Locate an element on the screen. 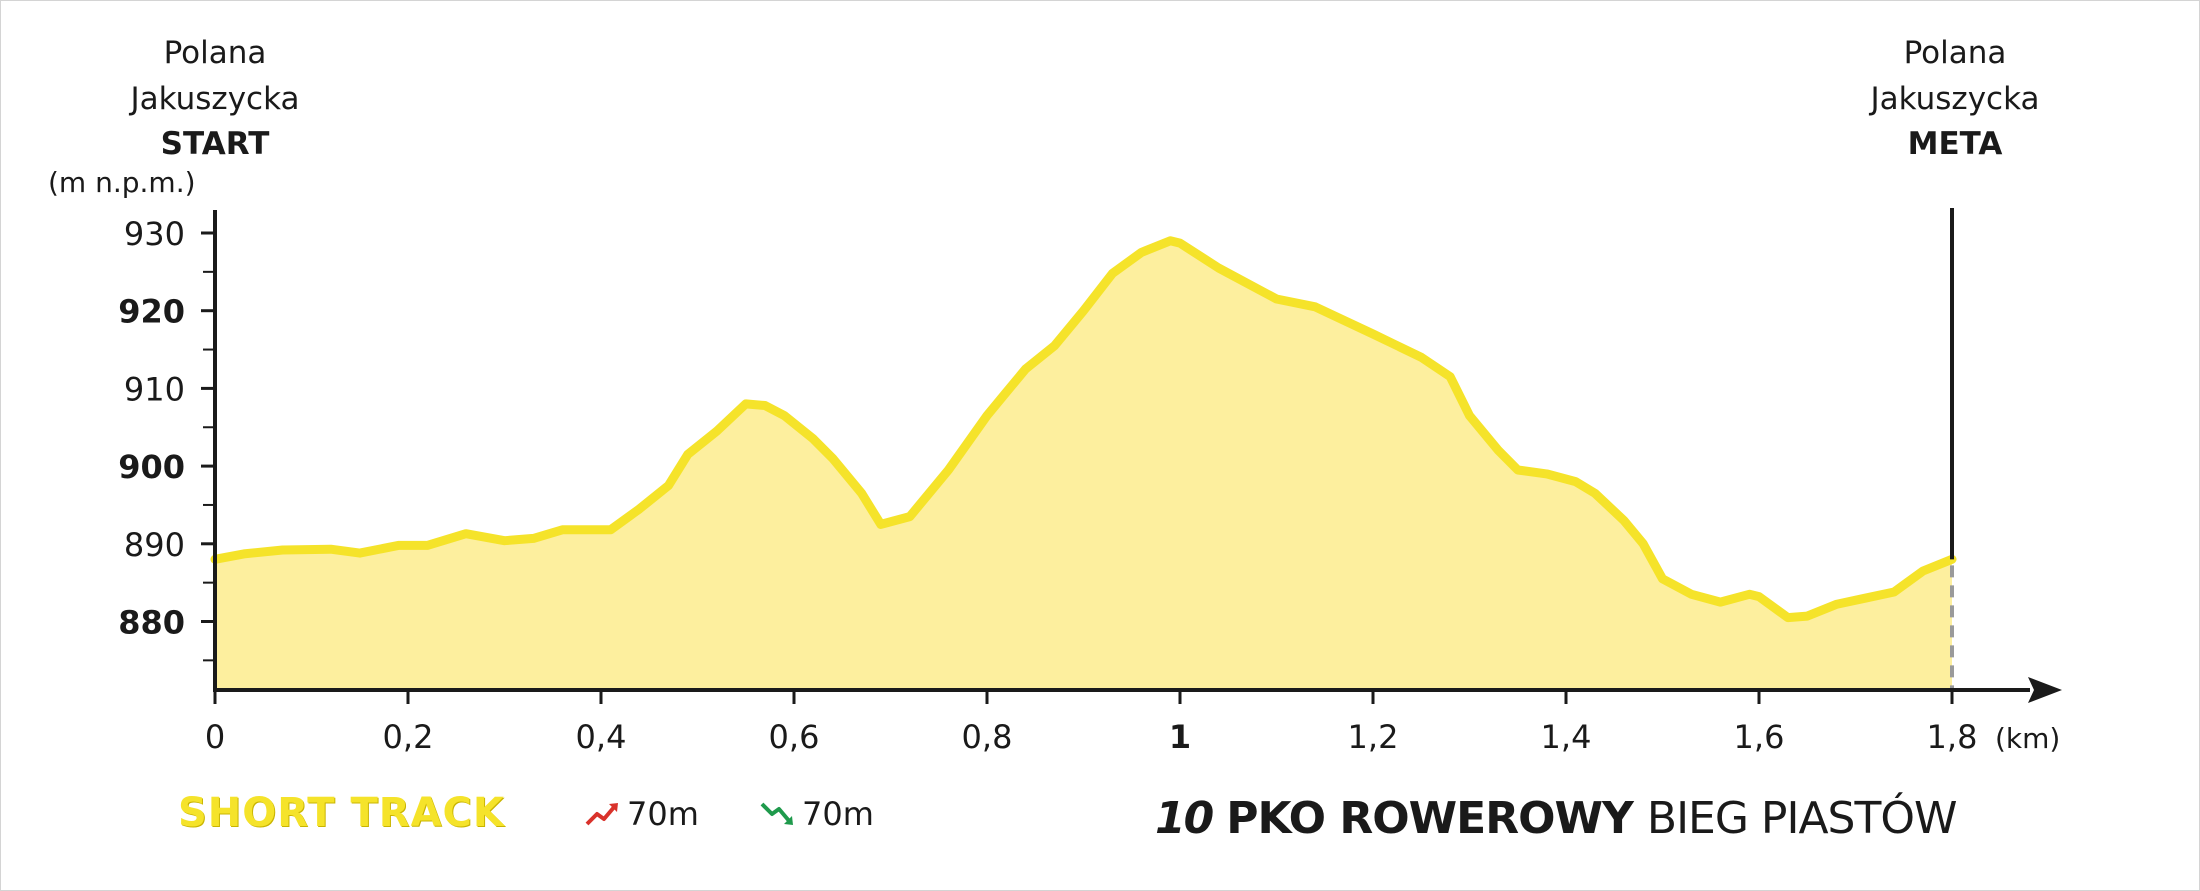 This screenshot has width=2200, height=891. brand-number: 10 is located at coordinates (1184, 818).